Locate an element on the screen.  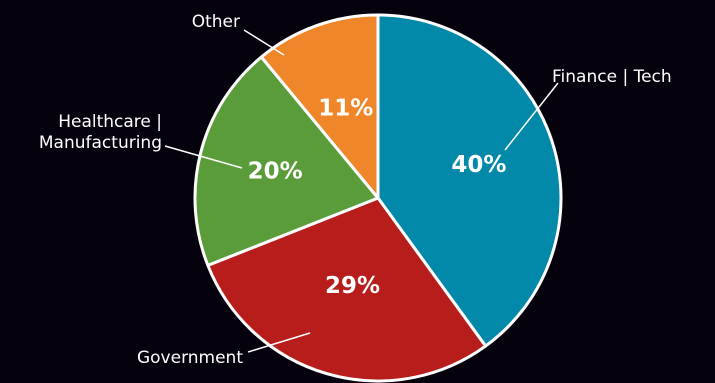
value-label-finance-tech: 40% is located at coordinates (478, 165).